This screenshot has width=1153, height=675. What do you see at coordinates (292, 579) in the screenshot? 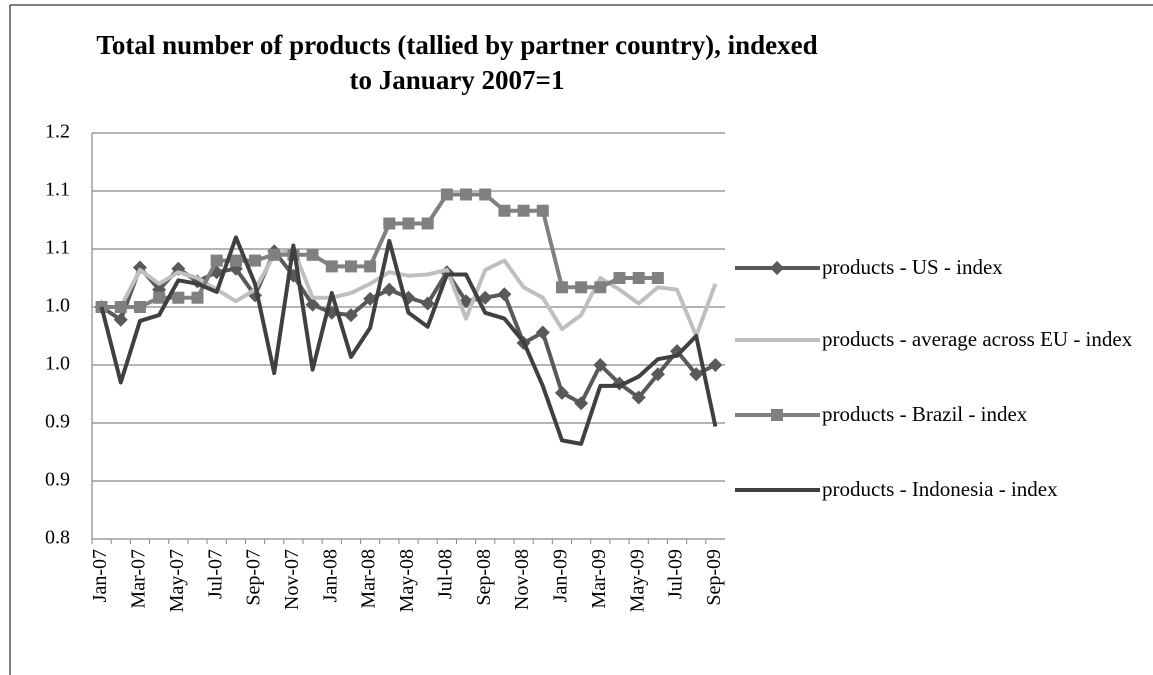
I see `x-tick-label: Nov-07` at bounding box center [292, 579].